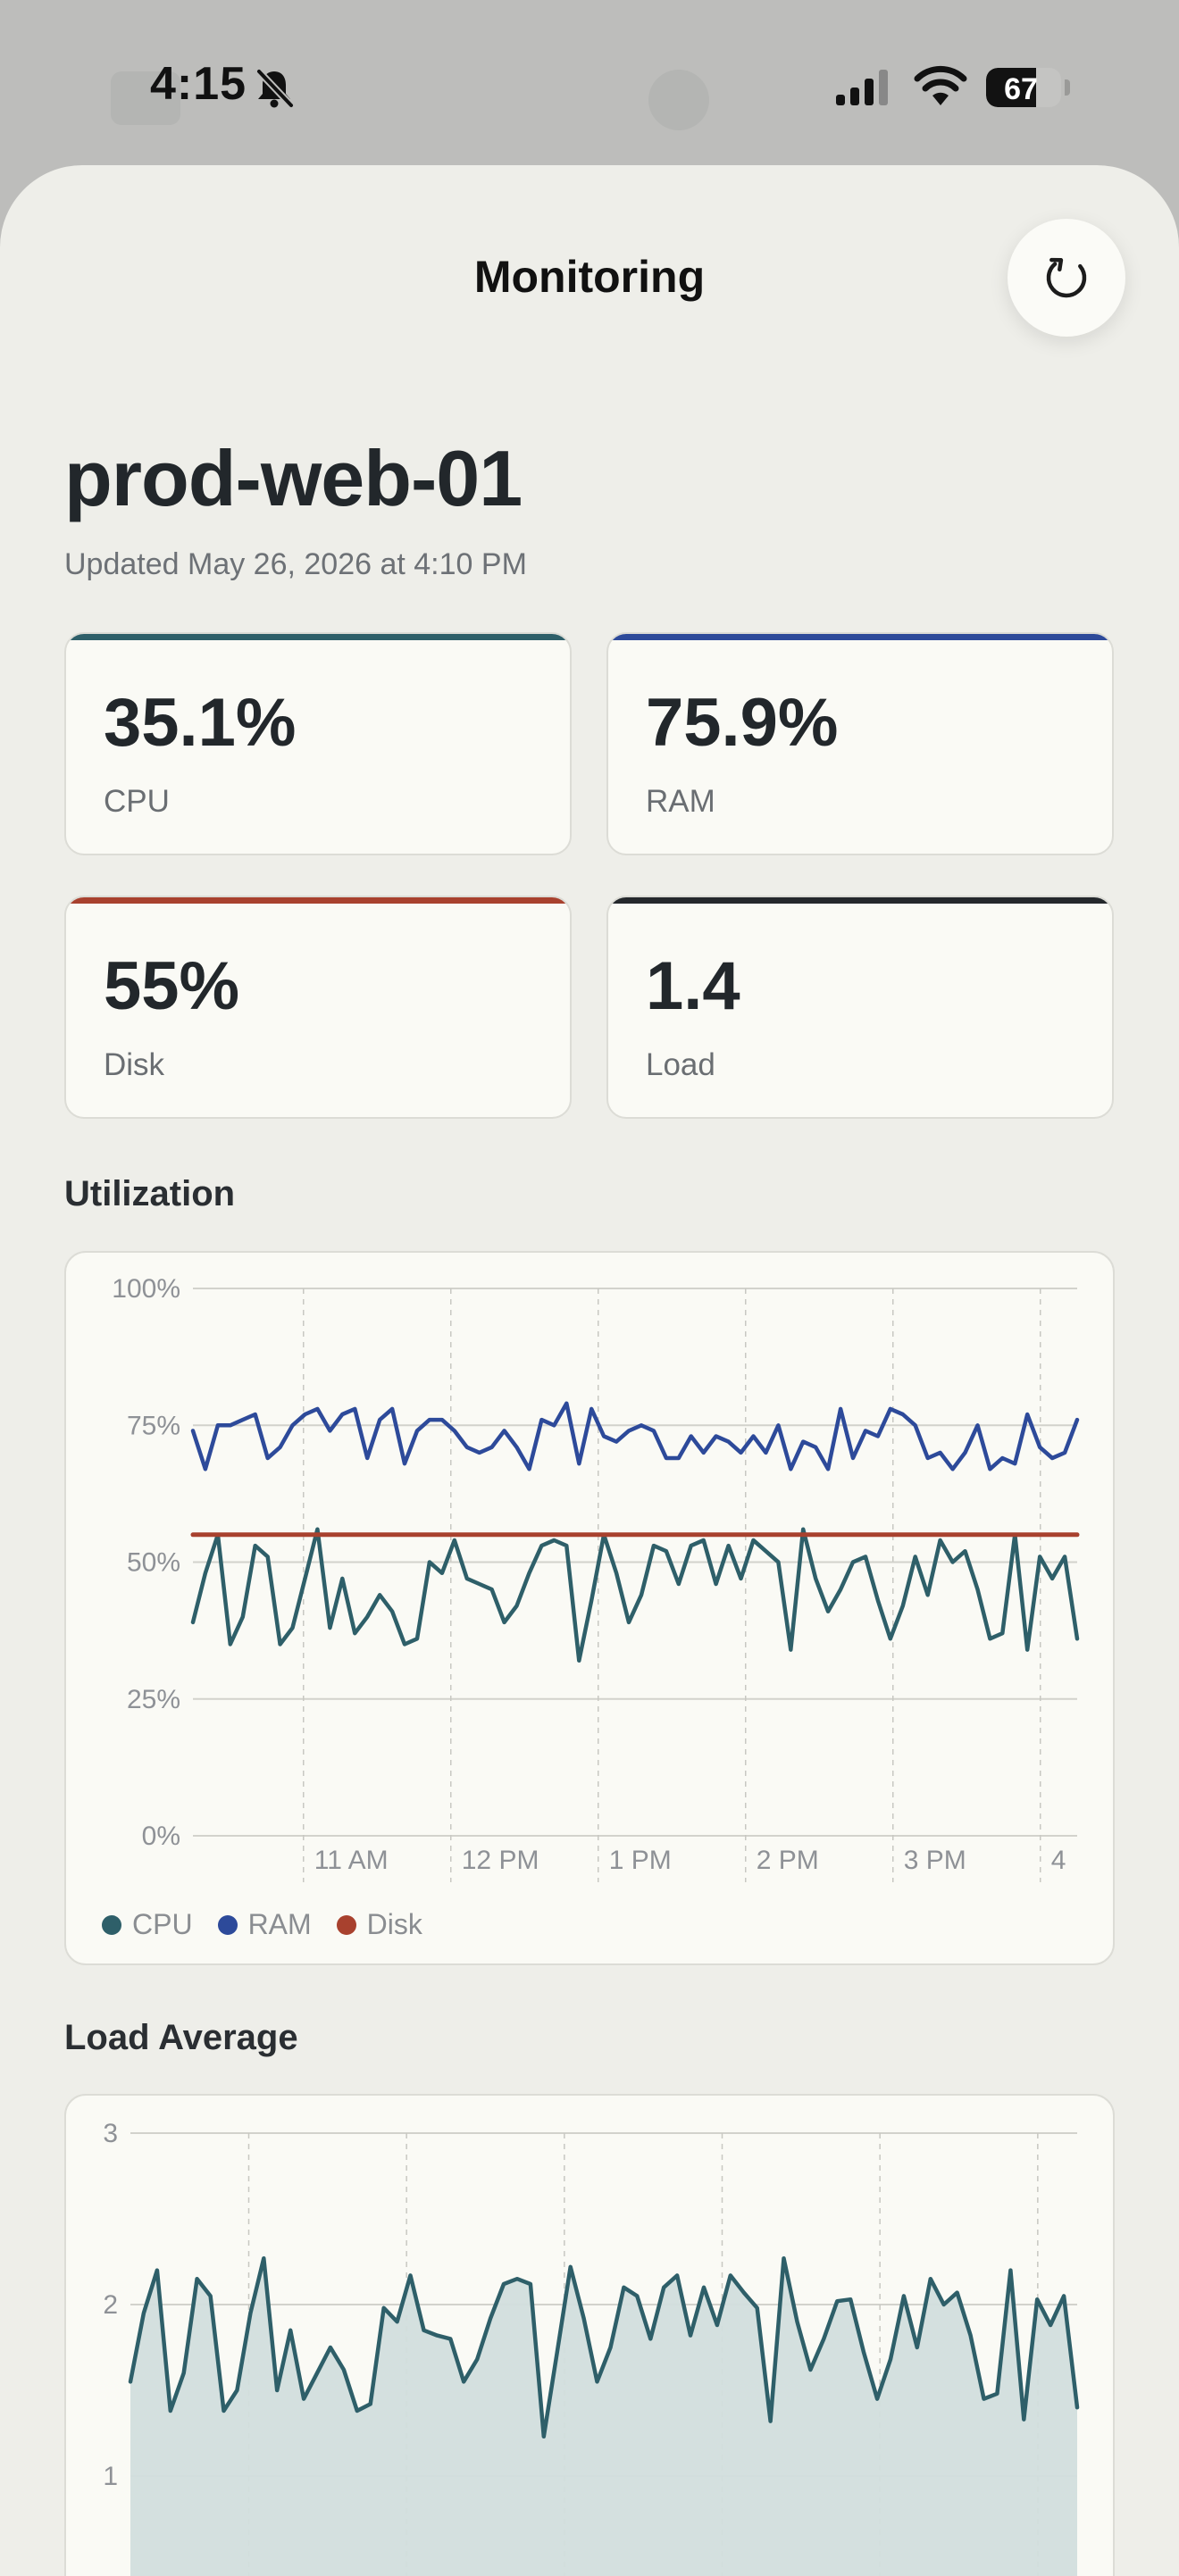  Describe the element at coordinates (935, 1860) in the screenshot. I see `x-tick-label: 3 PM` at that location.